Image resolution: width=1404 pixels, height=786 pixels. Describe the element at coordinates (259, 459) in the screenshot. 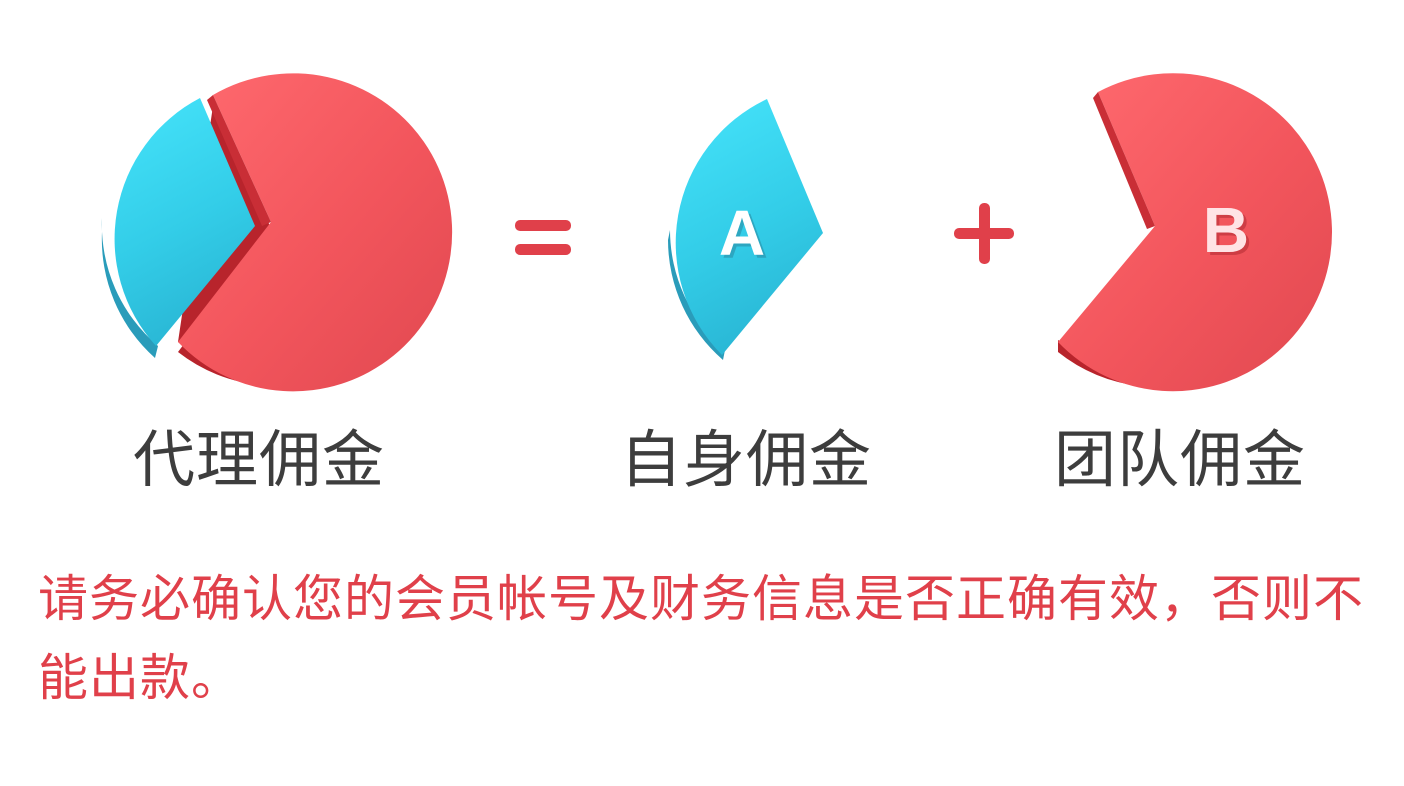

I see `total-commission-label: 代理佣金` at that location.